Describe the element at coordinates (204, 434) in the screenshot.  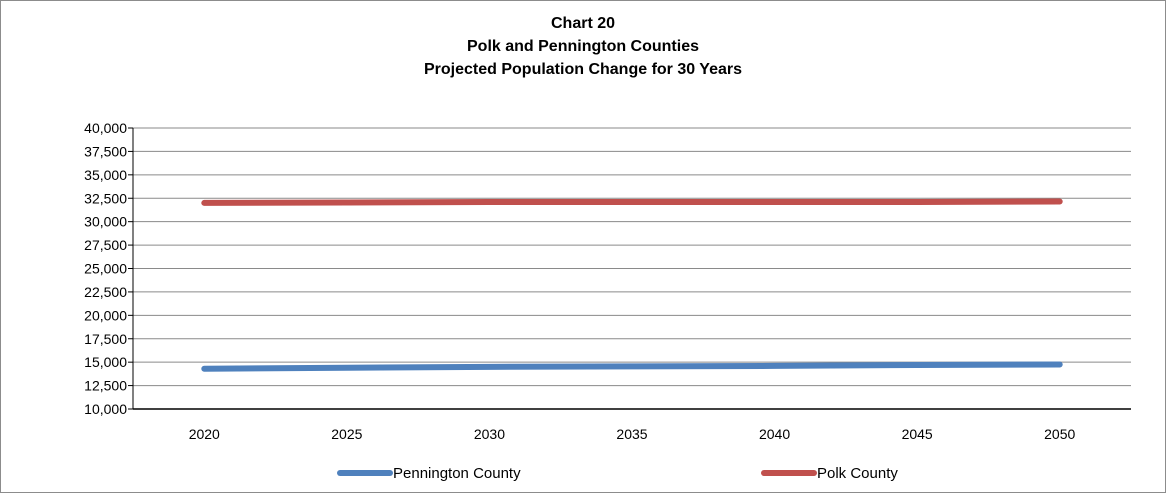
I see `x-tick-label: 2020` at that location.